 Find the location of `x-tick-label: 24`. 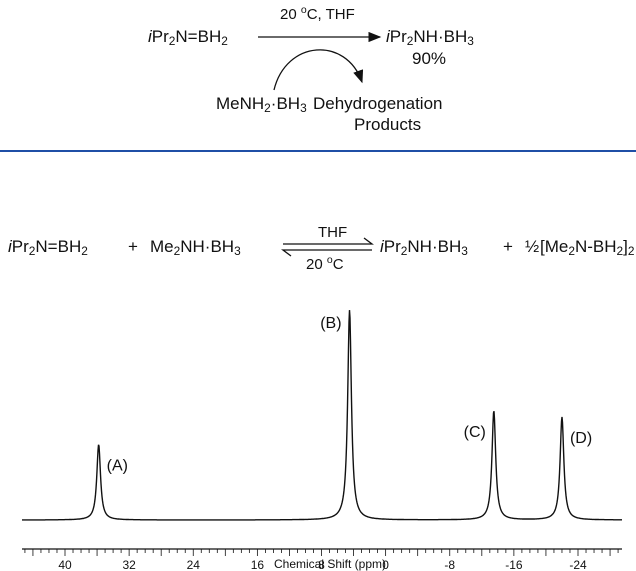

x-tick-label: 24 is located at coordinates (194, 564).